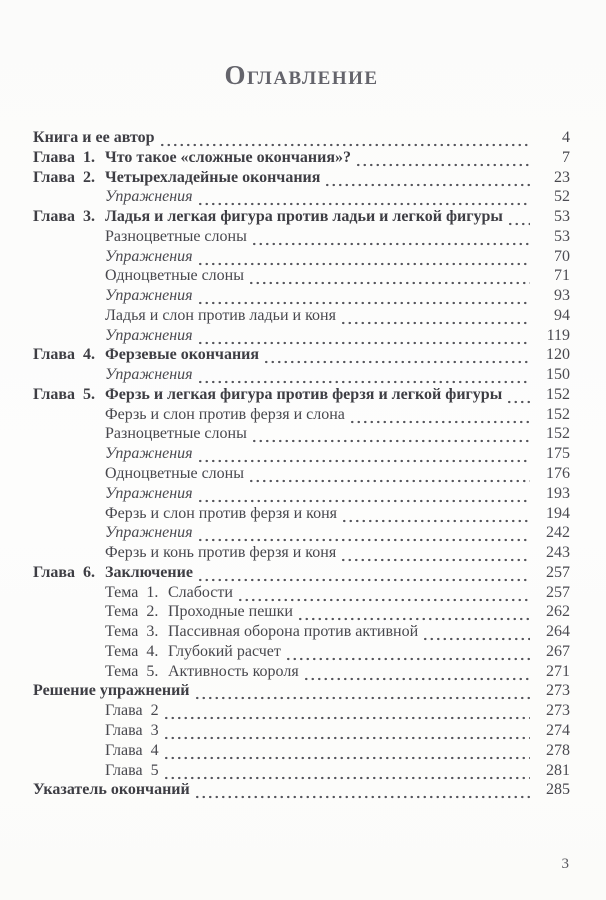 The width and height of the screenshot is (606, 900). I want to click on toc-entry-page: 243, so click(558, 553).